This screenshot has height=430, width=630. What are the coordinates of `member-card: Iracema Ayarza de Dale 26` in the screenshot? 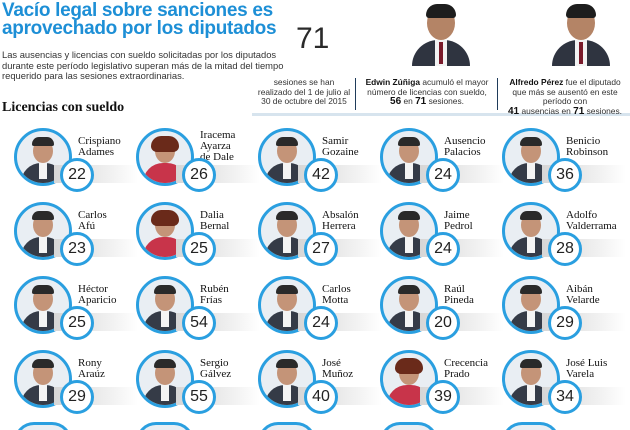 It's located at (198, 163).